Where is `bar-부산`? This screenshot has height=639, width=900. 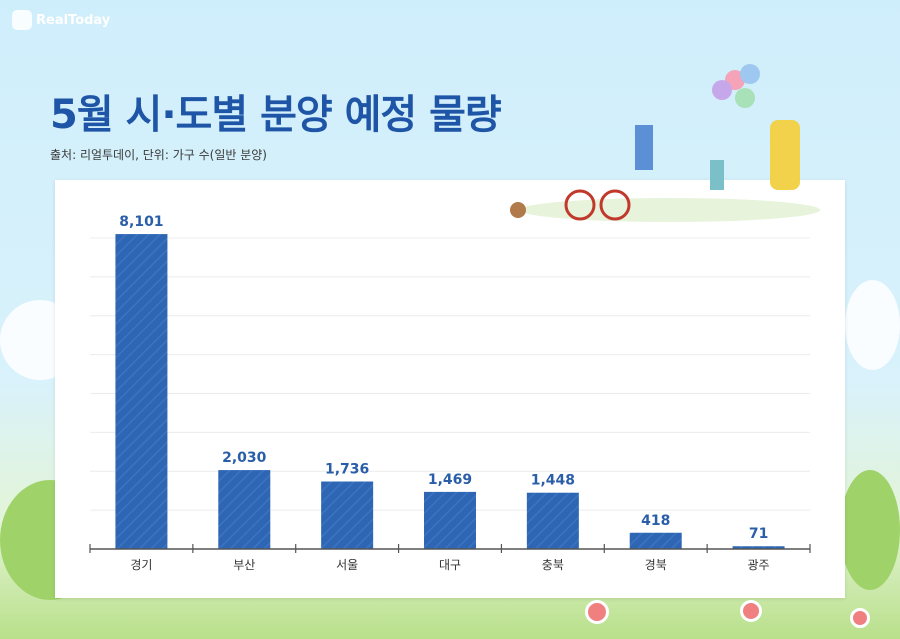 bar-부산 is located at coordinates (244, 509).